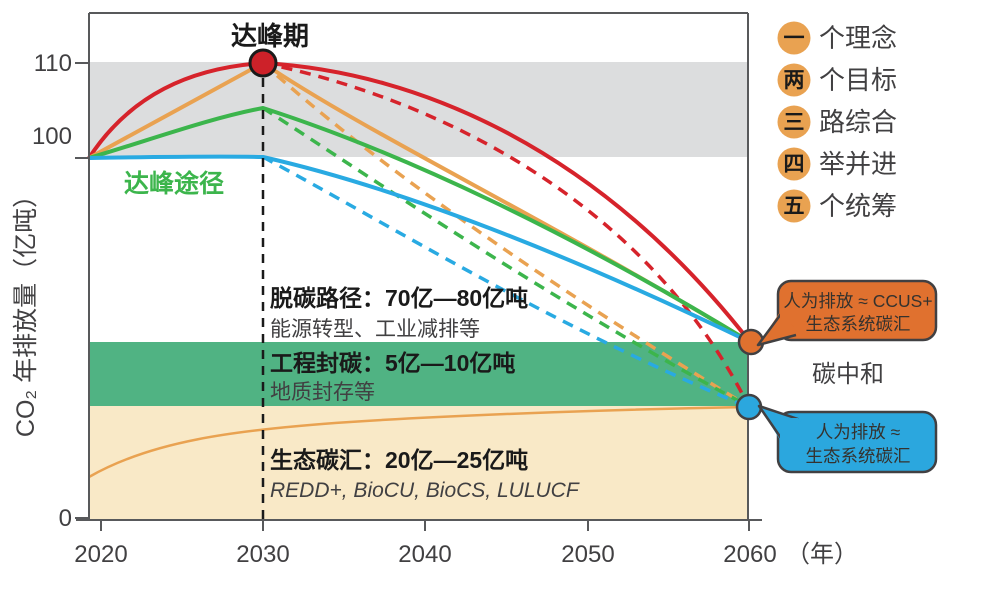 The height and width of the screenshot is (593, 1000). I want to click on ecological-sink-band, so click(418, 463).